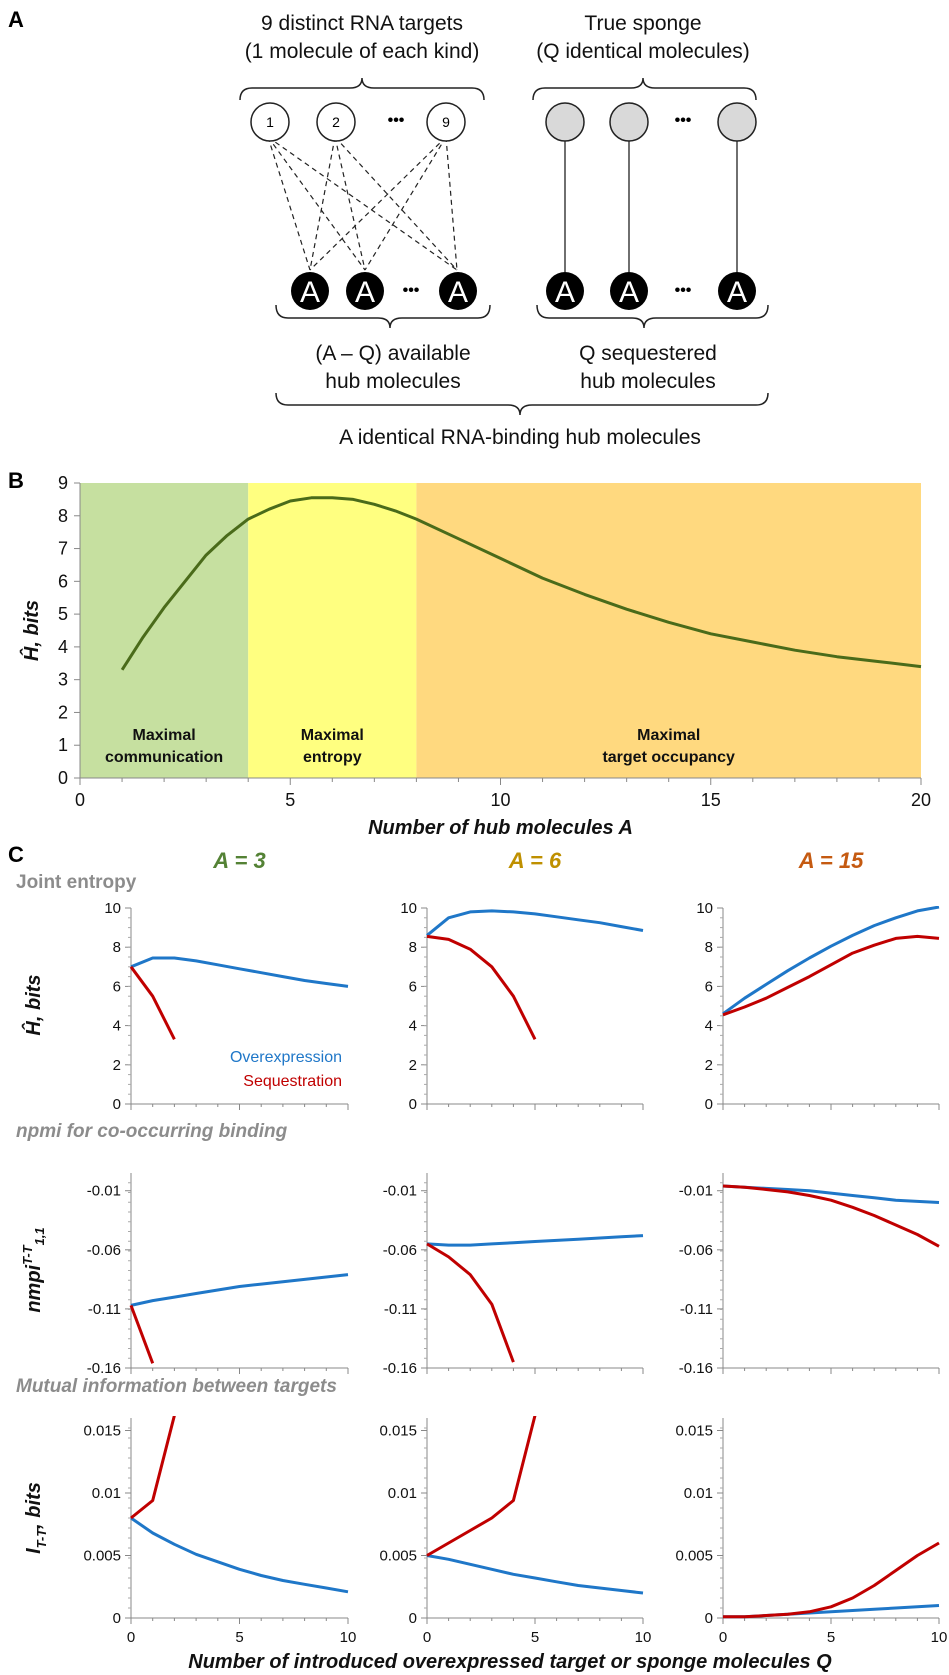  I want to click on hub-node-1: A, so click(310, 291).